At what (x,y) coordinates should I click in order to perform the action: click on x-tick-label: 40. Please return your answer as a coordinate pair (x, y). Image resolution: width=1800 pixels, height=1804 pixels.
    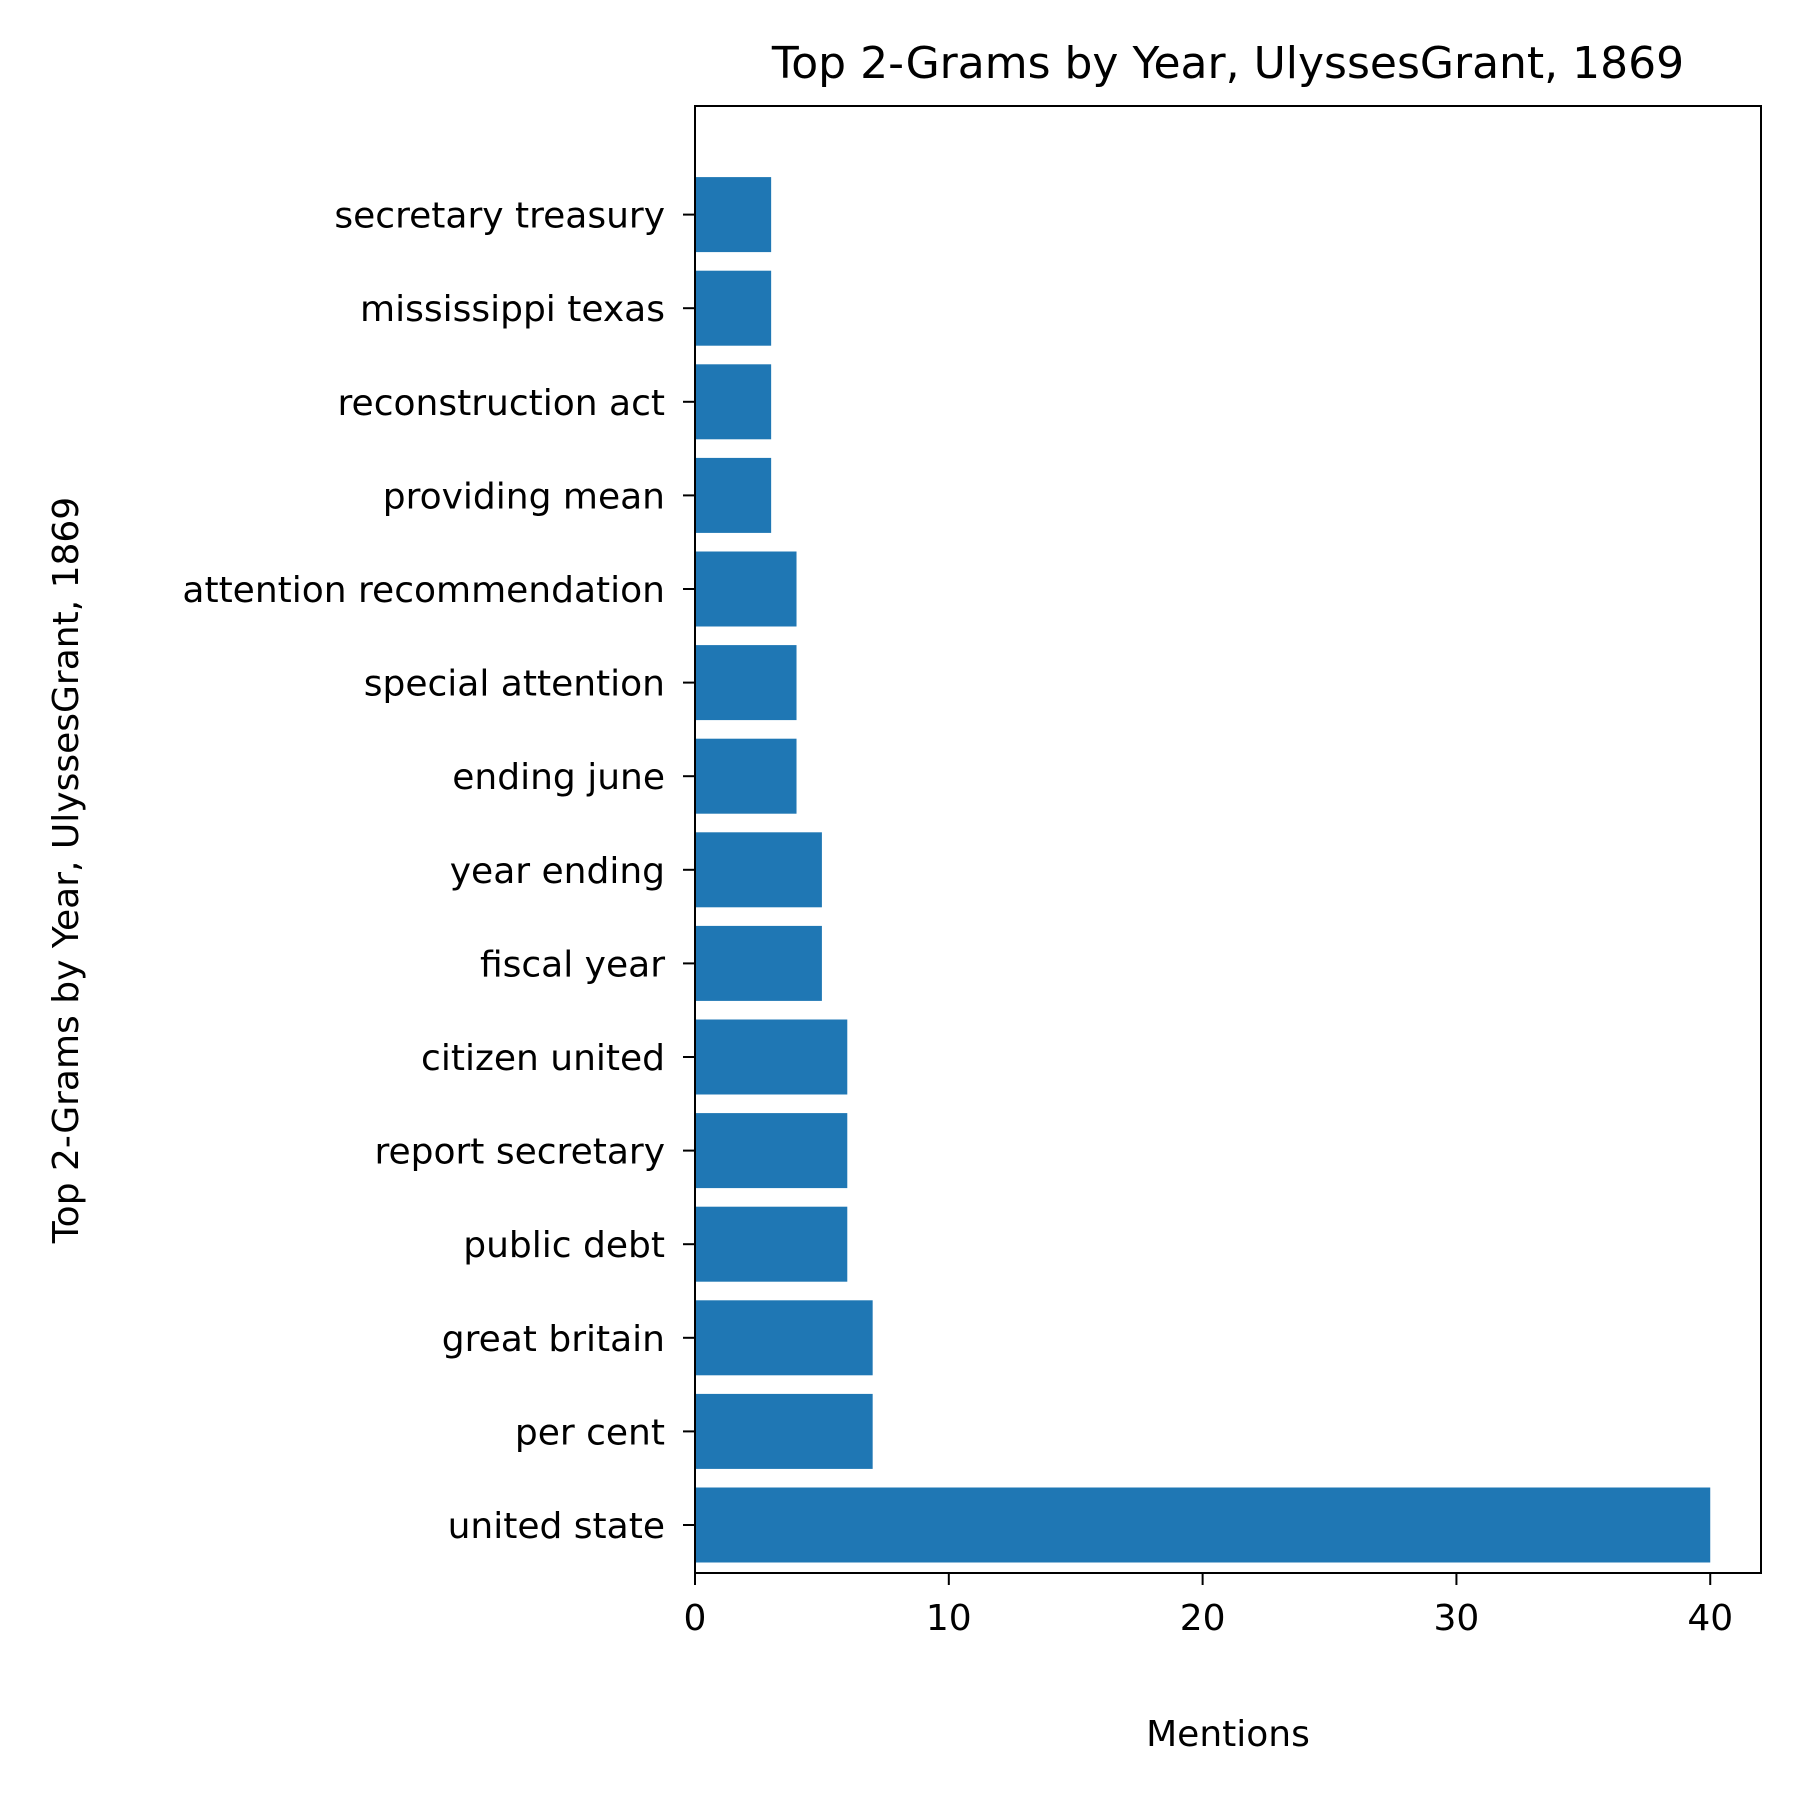
    Looking at the image, I should click on (1710, 1618).